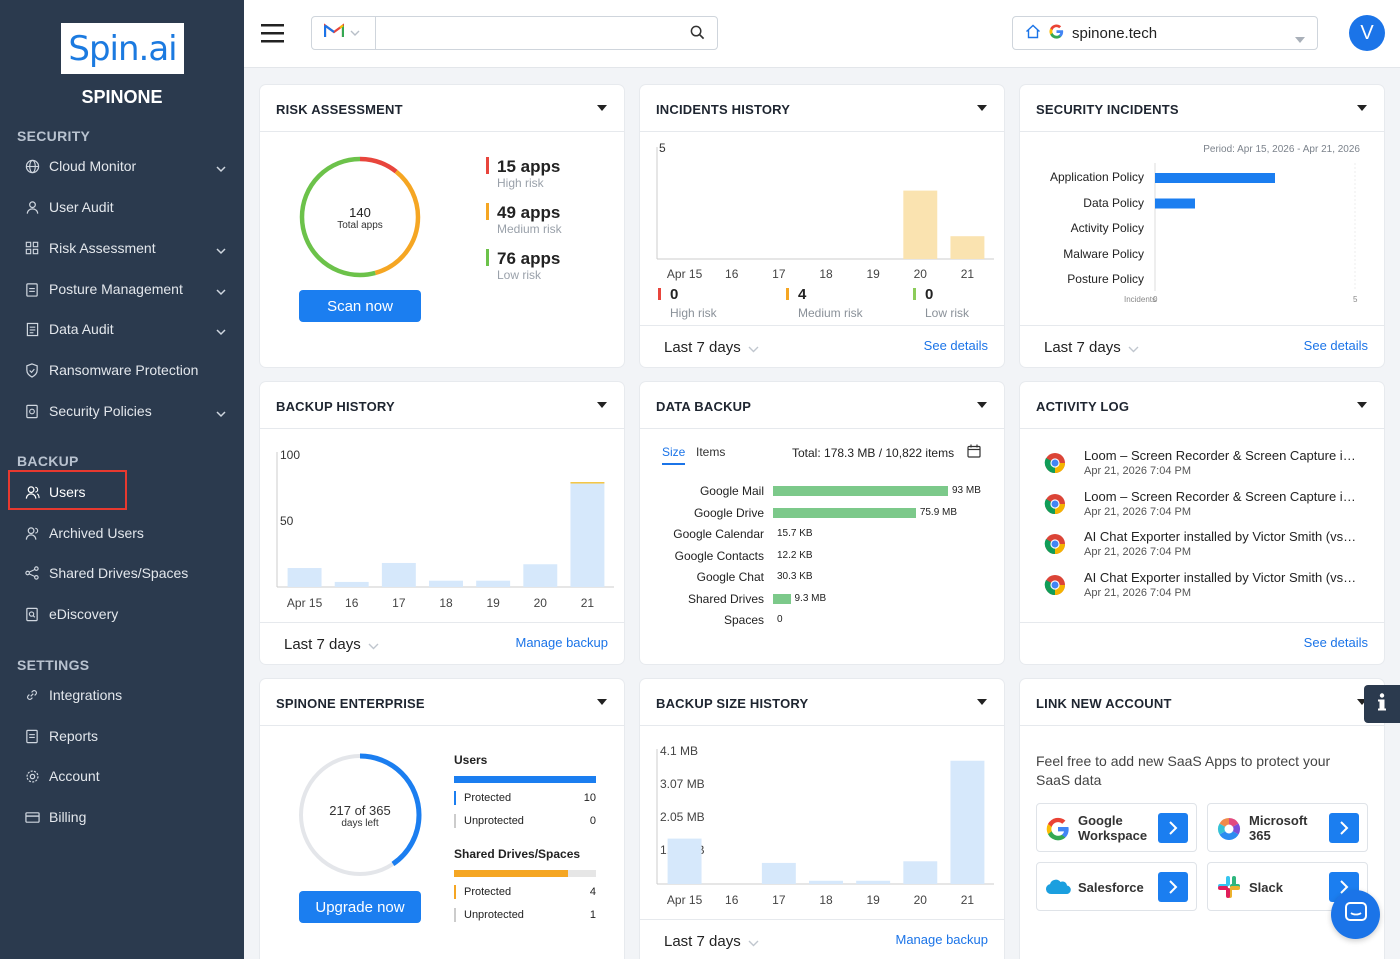 The image size is (1400, 959). I want to click on clipboard-icon, so click(32, 289).